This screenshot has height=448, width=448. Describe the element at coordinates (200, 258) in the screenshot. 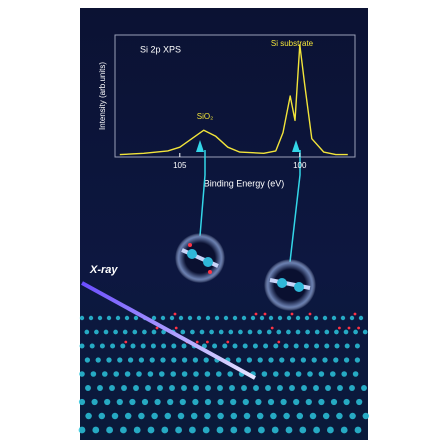

I see `magnified-sio2` at that location.